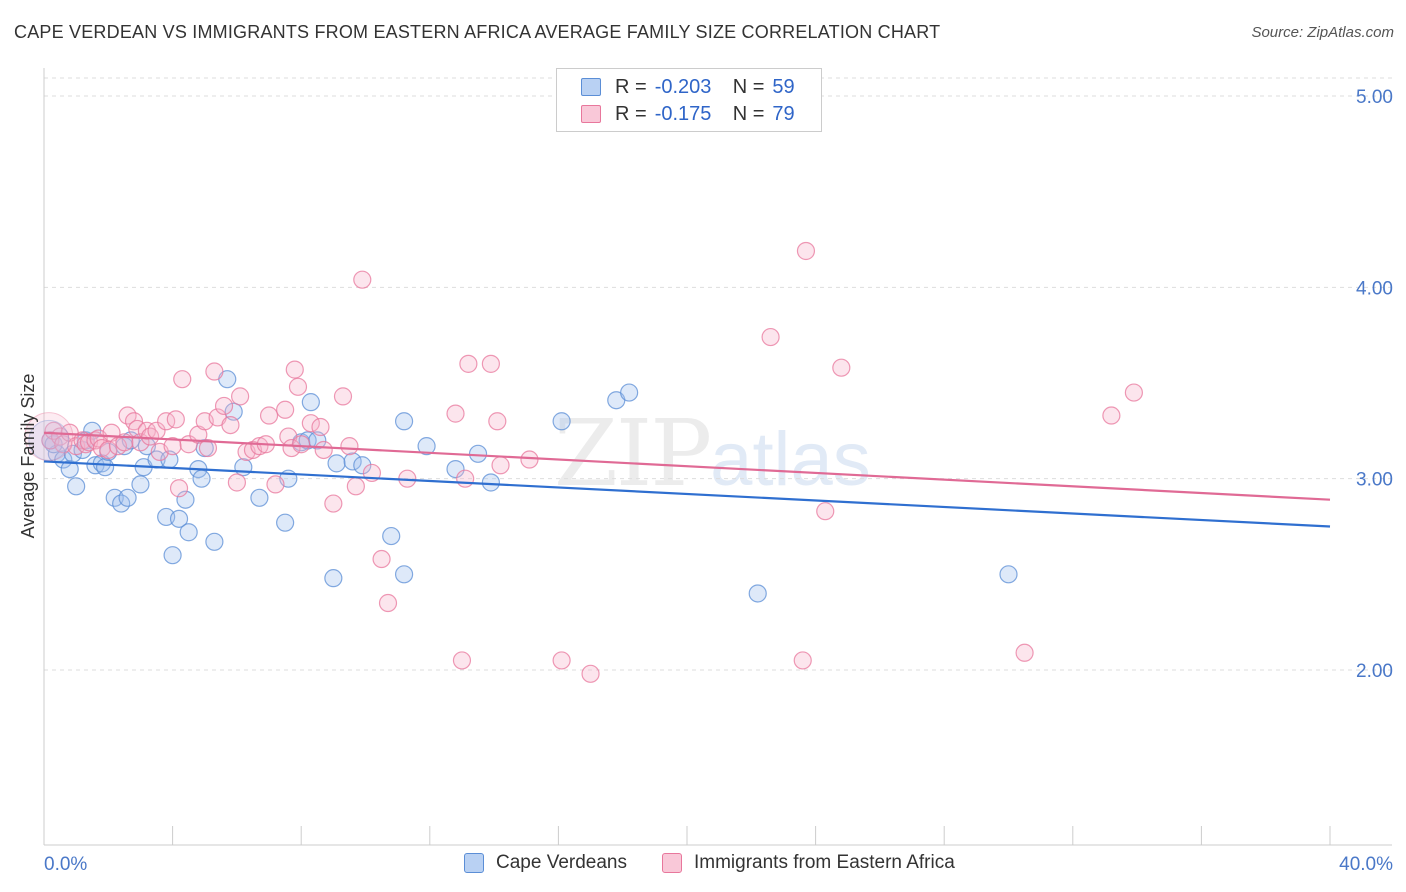 The width and height of the screenshot is (1406, 892). What do you see at coordinates (683, 86) in the screenshot?
I see `r-value: -0.203` at bounding box center [683, 86].